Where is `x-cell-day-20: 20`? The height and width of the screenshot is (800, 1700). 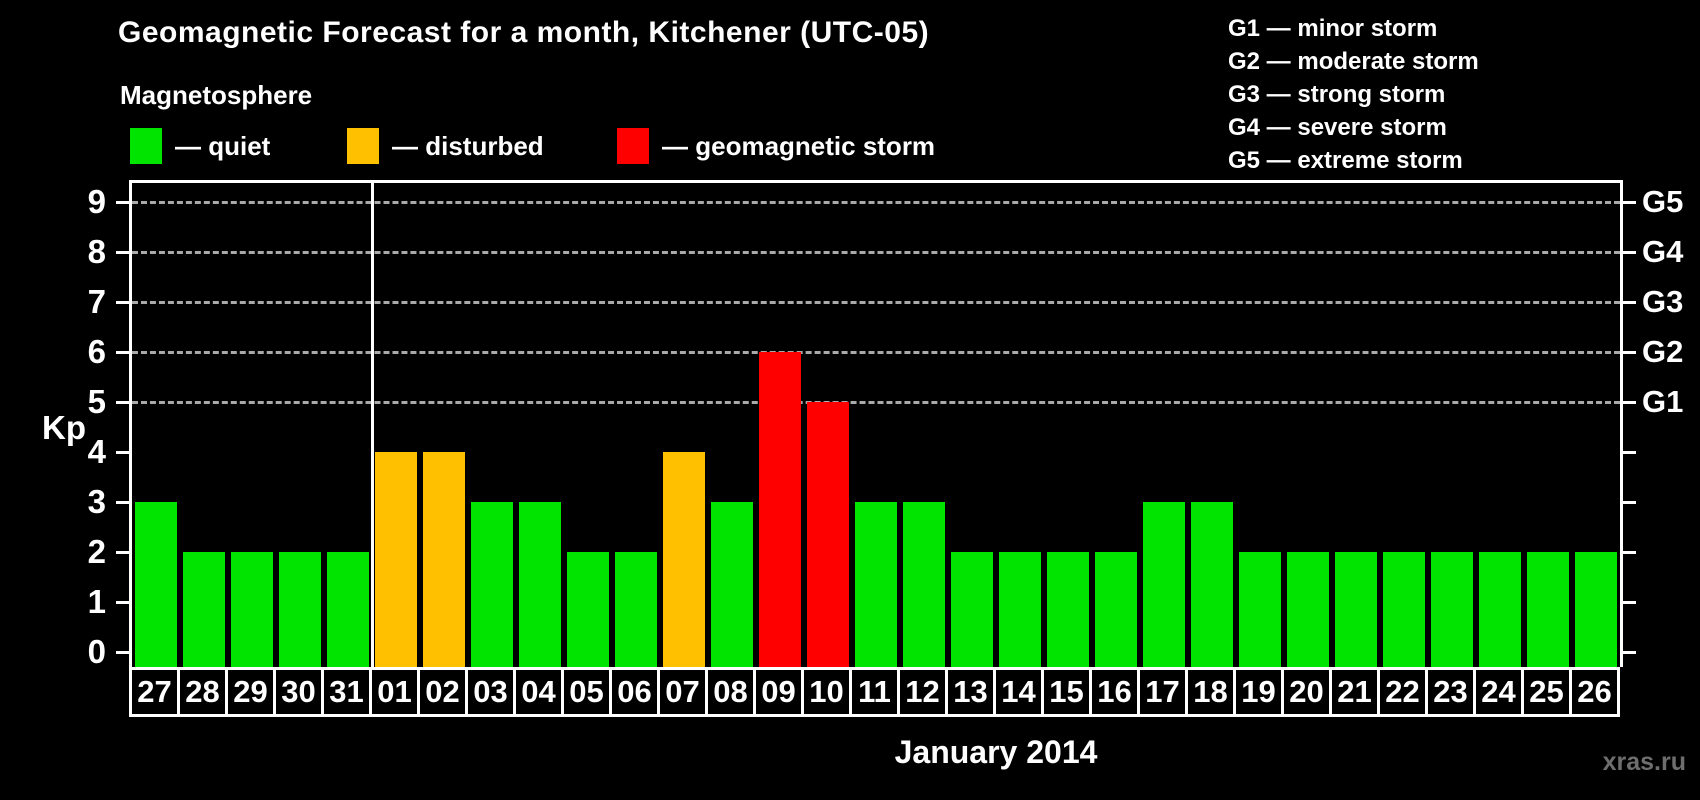 x-cell-day-20: 20 is located at coordinates (1306, 692).